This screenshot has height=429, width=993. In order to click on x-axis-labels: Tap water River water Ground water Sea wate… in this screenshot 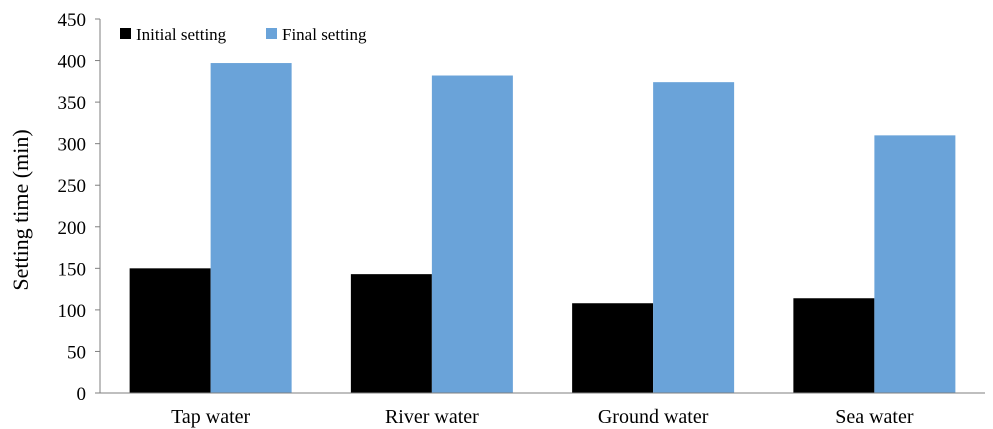, I will do `click(542, 417)`.